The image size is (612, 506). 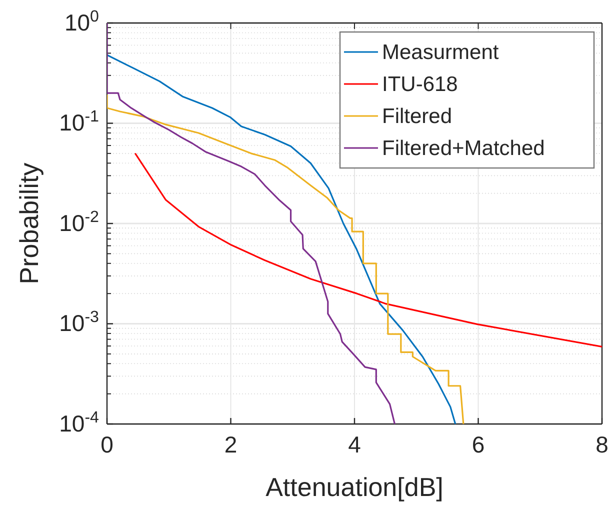 What do you see at coordinates (79, 122) in the screenshot?
I see `y-tick-label: 10$^{-1}$` at bounding box center [79, 122].